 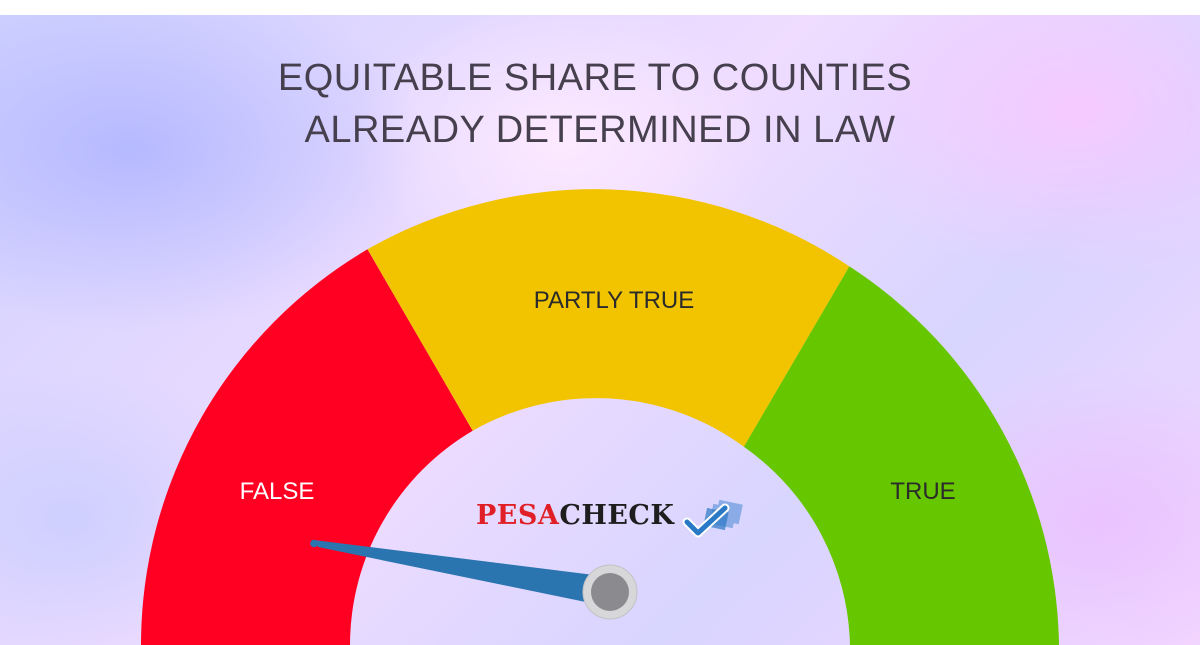 I want to click on pesacheck-logo: PESACHECK, so click(x=616, y=521).